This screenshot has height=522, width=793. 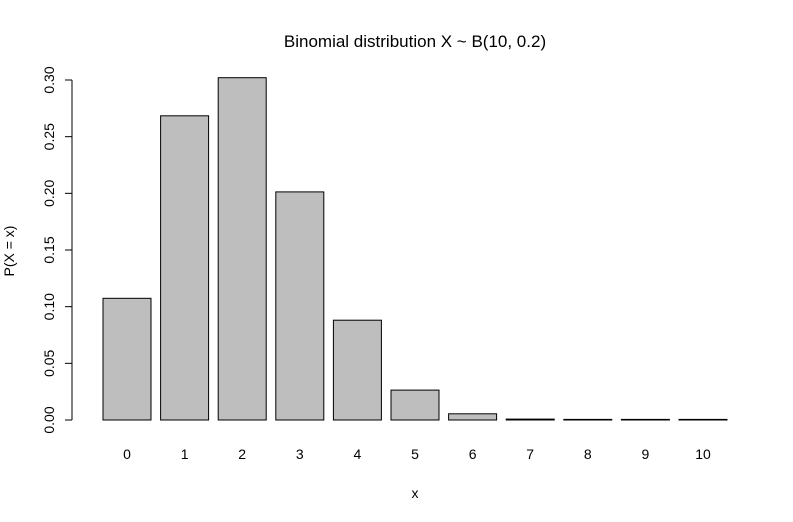 What do you see at coordinates (49, 79) in the screenshot?
I see `y-tick-label: 0.30` at bounding box center [49, 79].